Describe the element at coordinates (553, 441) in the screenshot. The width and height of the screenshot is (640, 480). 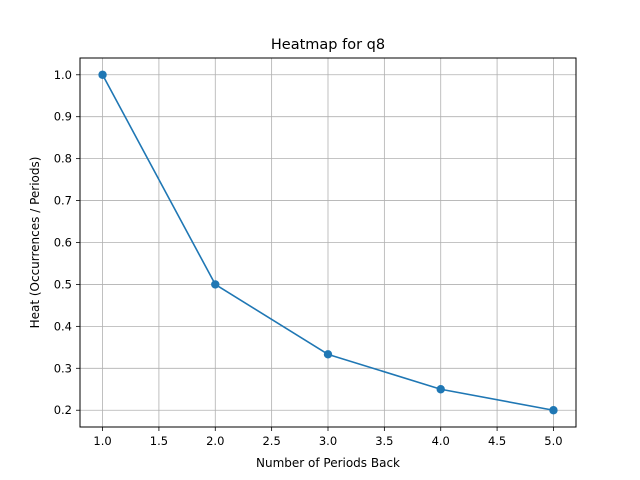
I see `x-tick-label: 5.0` at that location.